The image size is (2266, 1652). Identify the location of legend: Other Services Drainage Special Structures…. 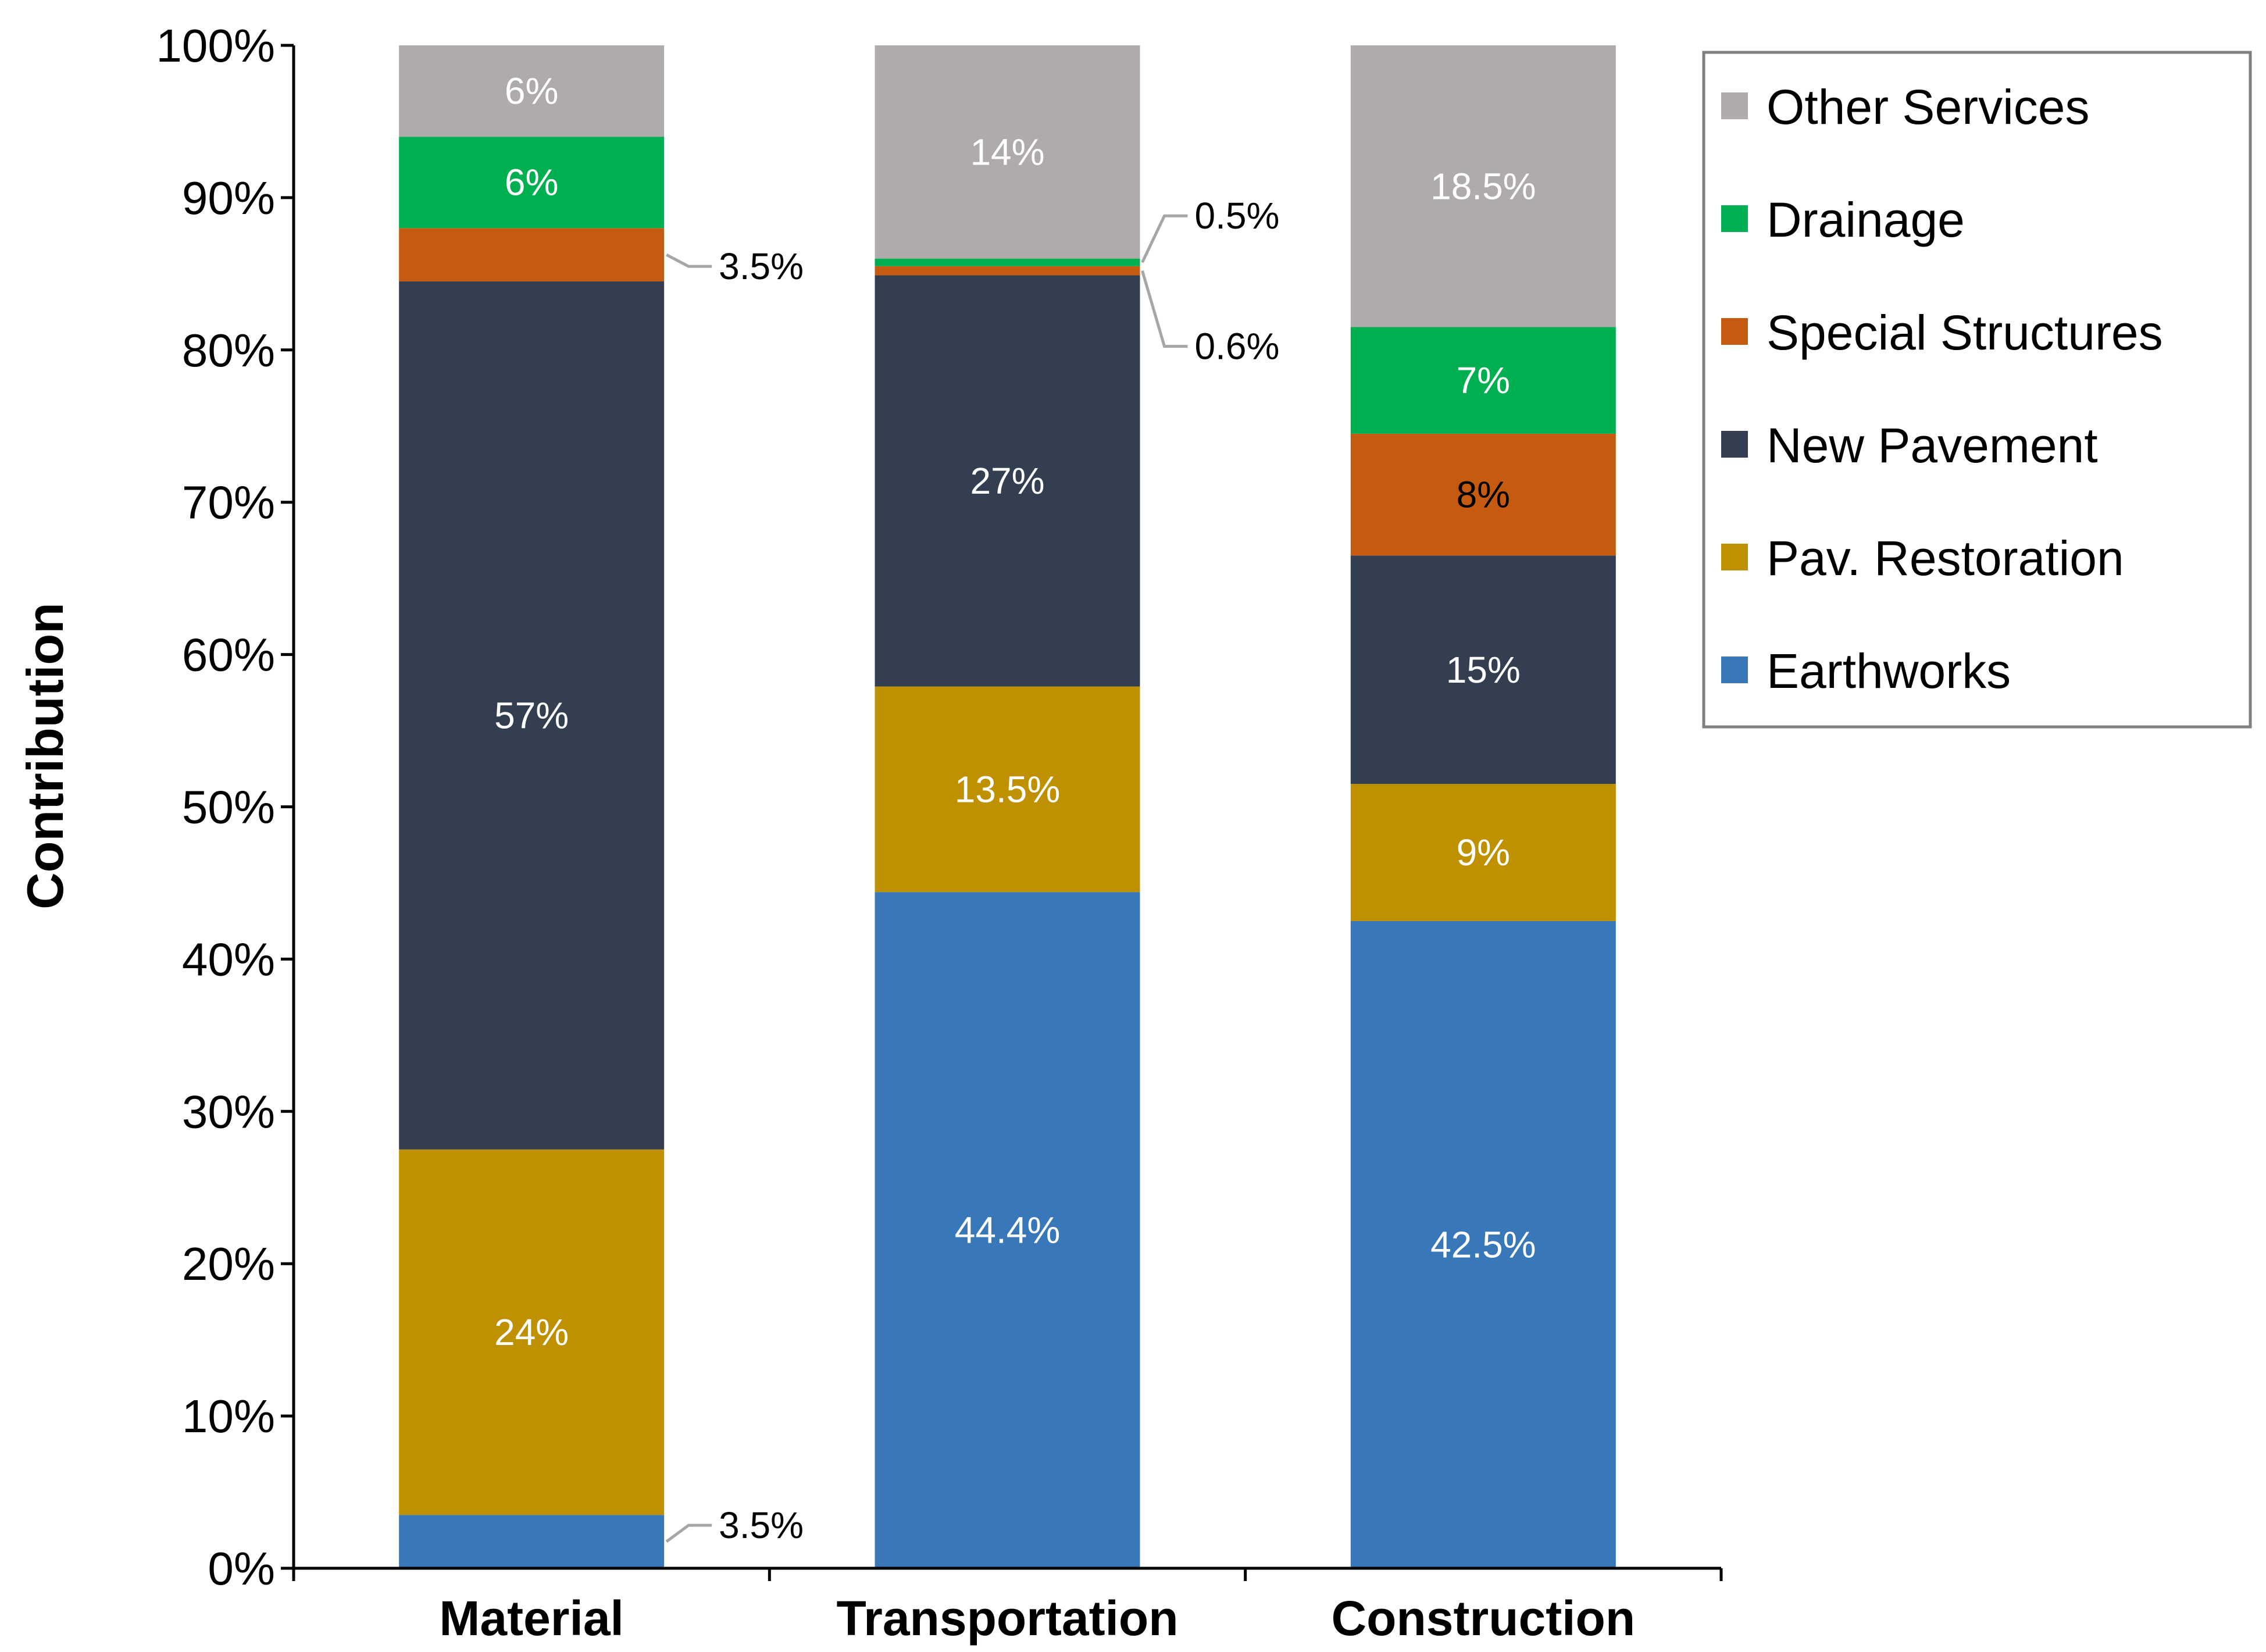
(1977, 390).